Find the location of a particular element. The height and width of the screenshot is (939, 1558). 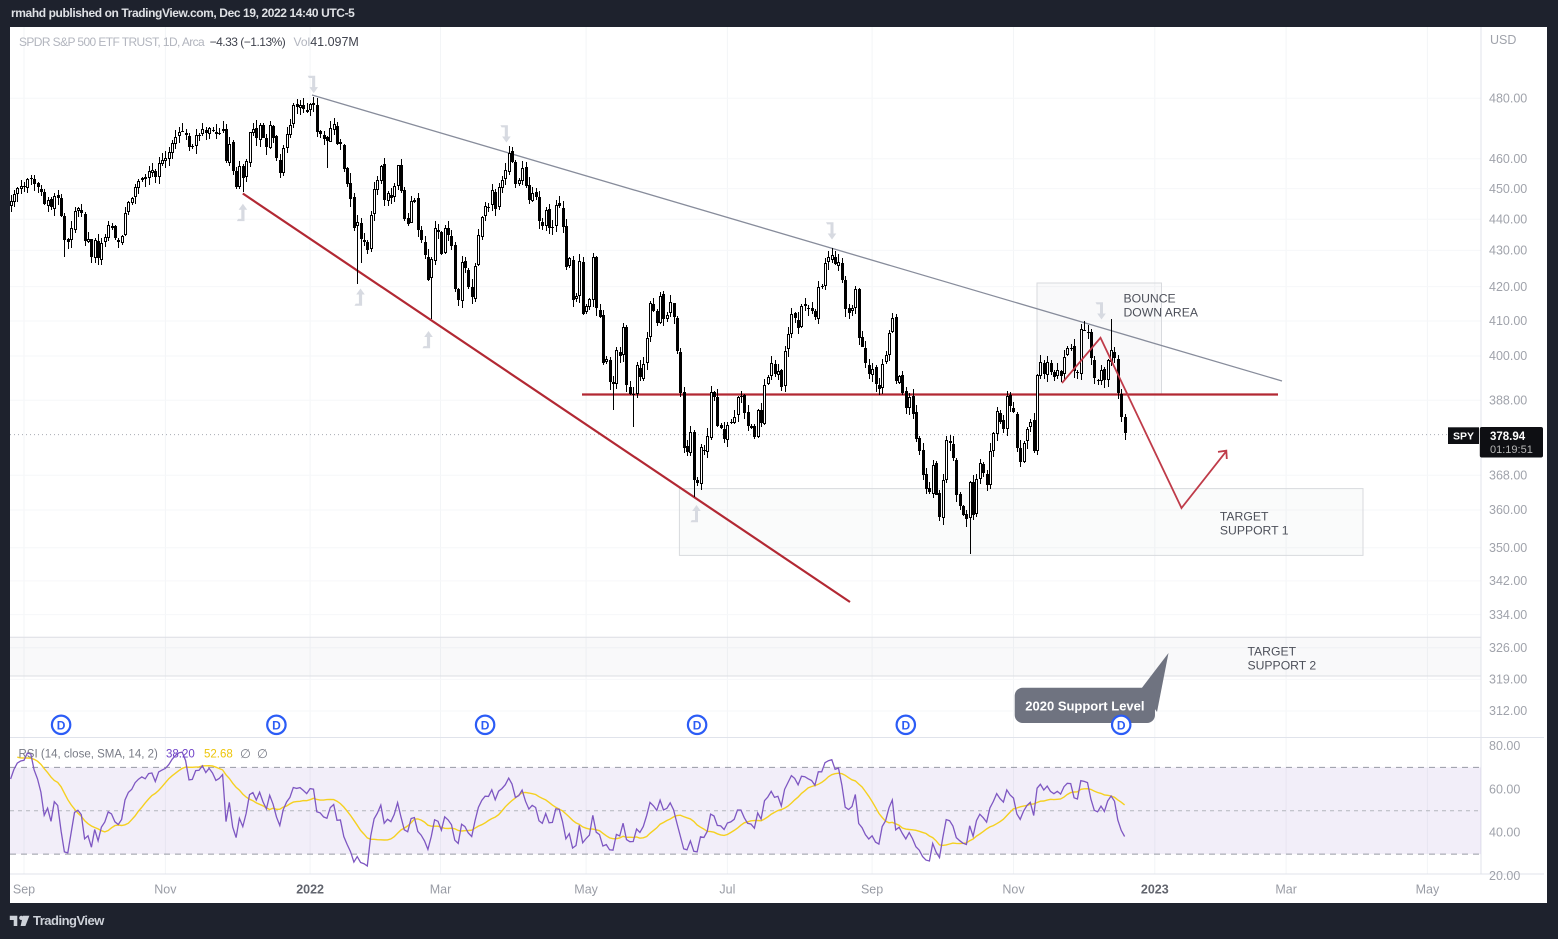

svg-text: 410.00 is located at coordinates (1508, 321).